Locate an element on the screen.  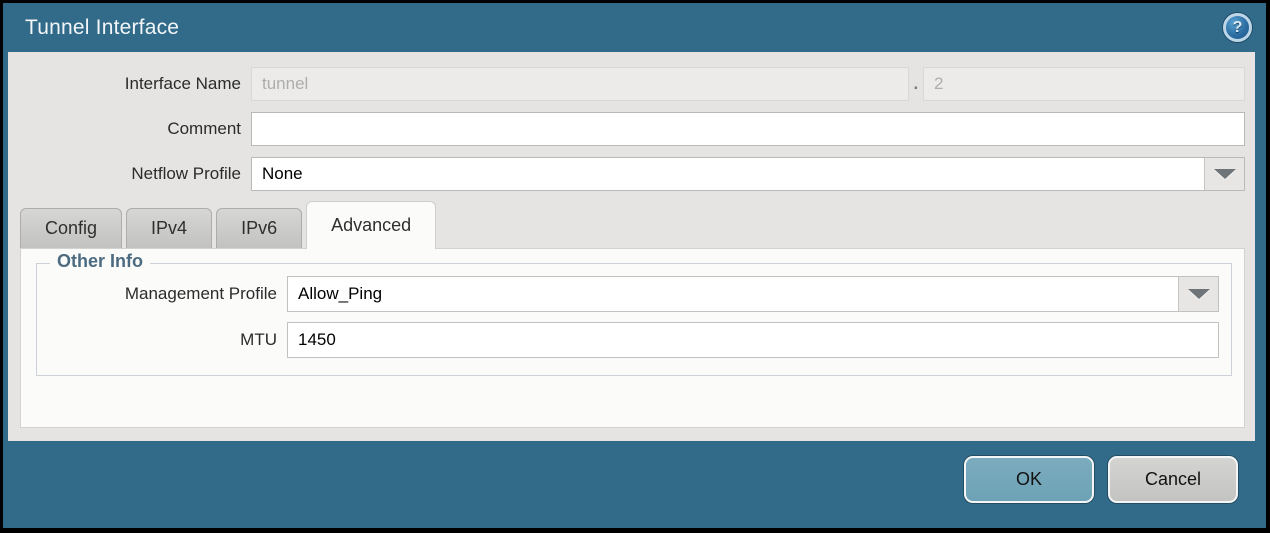
management-profile-select: Allow_Ping is located at coordinates (753, 294).